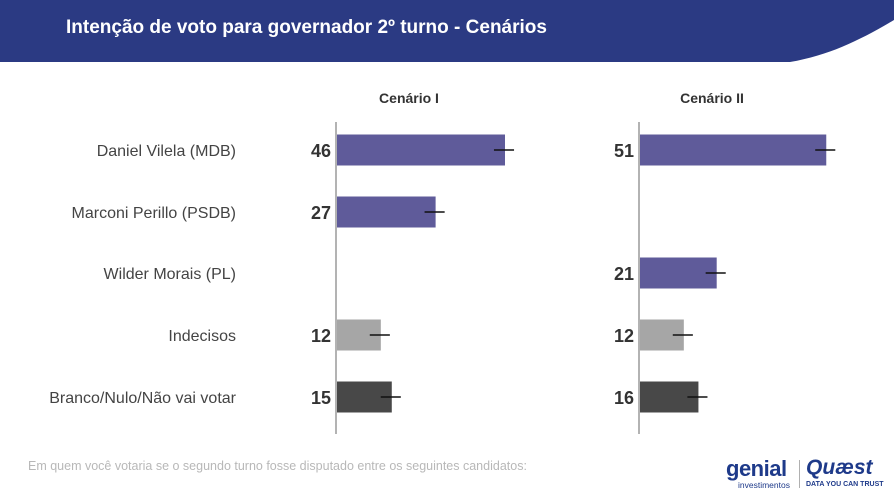  Describe the element at coordinates (624, 398) in the screenshot. I see `value-label: 16` at that location.